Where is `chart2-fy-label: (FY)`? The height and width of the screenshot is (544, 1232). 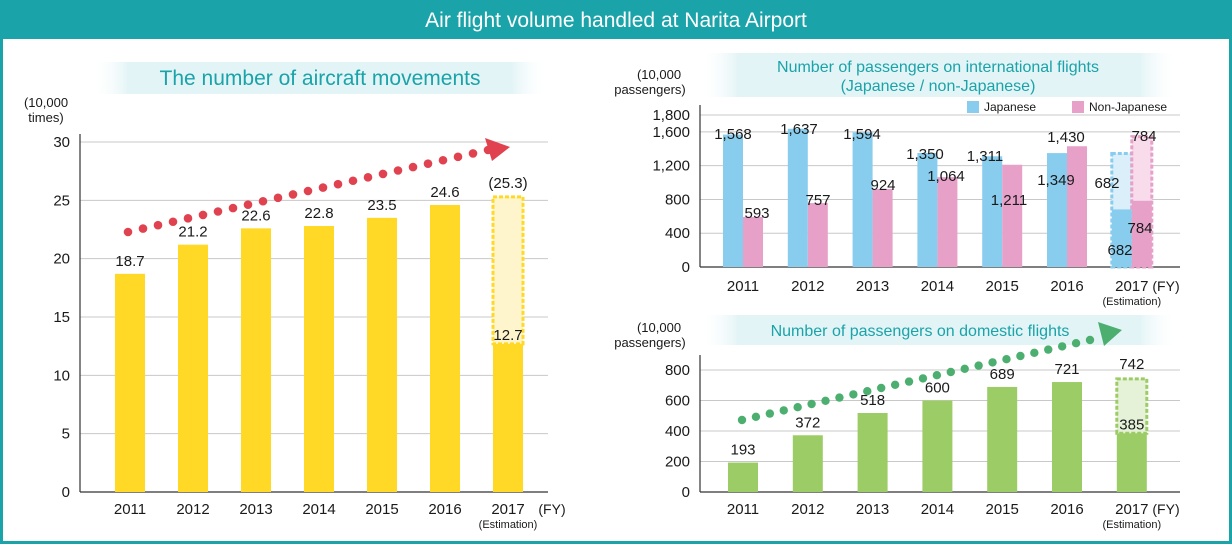 chart2-fy-label: (FY) is located at coordinates (1165, 286).